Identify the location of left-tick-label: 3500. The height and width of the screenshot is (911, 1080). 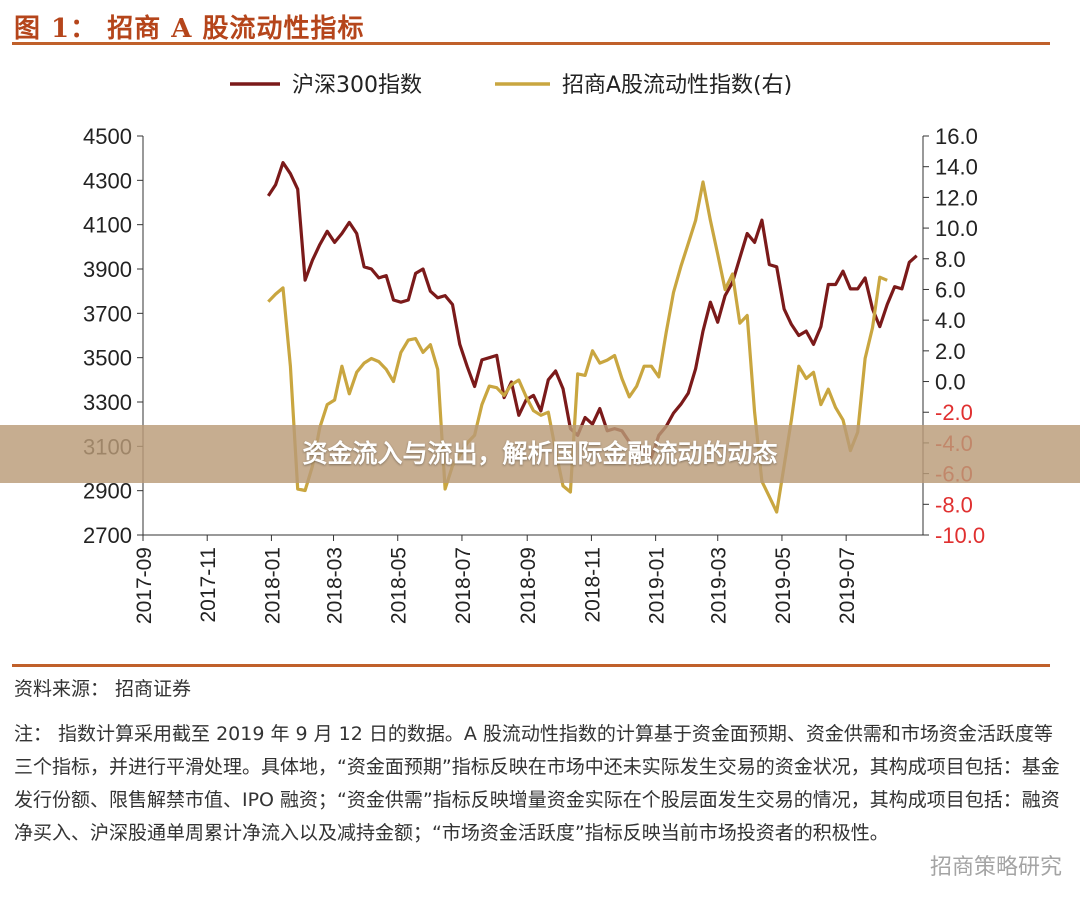
(107, 358).